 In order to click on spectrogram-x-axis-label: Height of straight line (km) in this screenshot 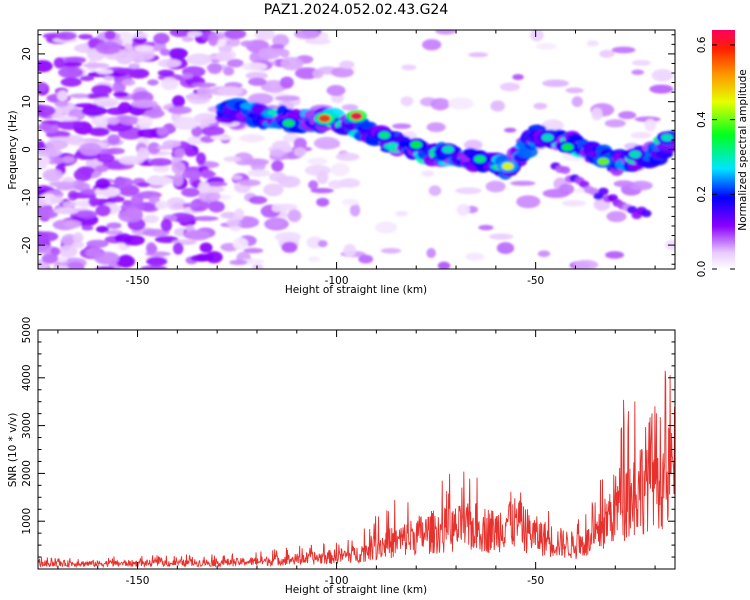, I will do `click(356, 290)`.